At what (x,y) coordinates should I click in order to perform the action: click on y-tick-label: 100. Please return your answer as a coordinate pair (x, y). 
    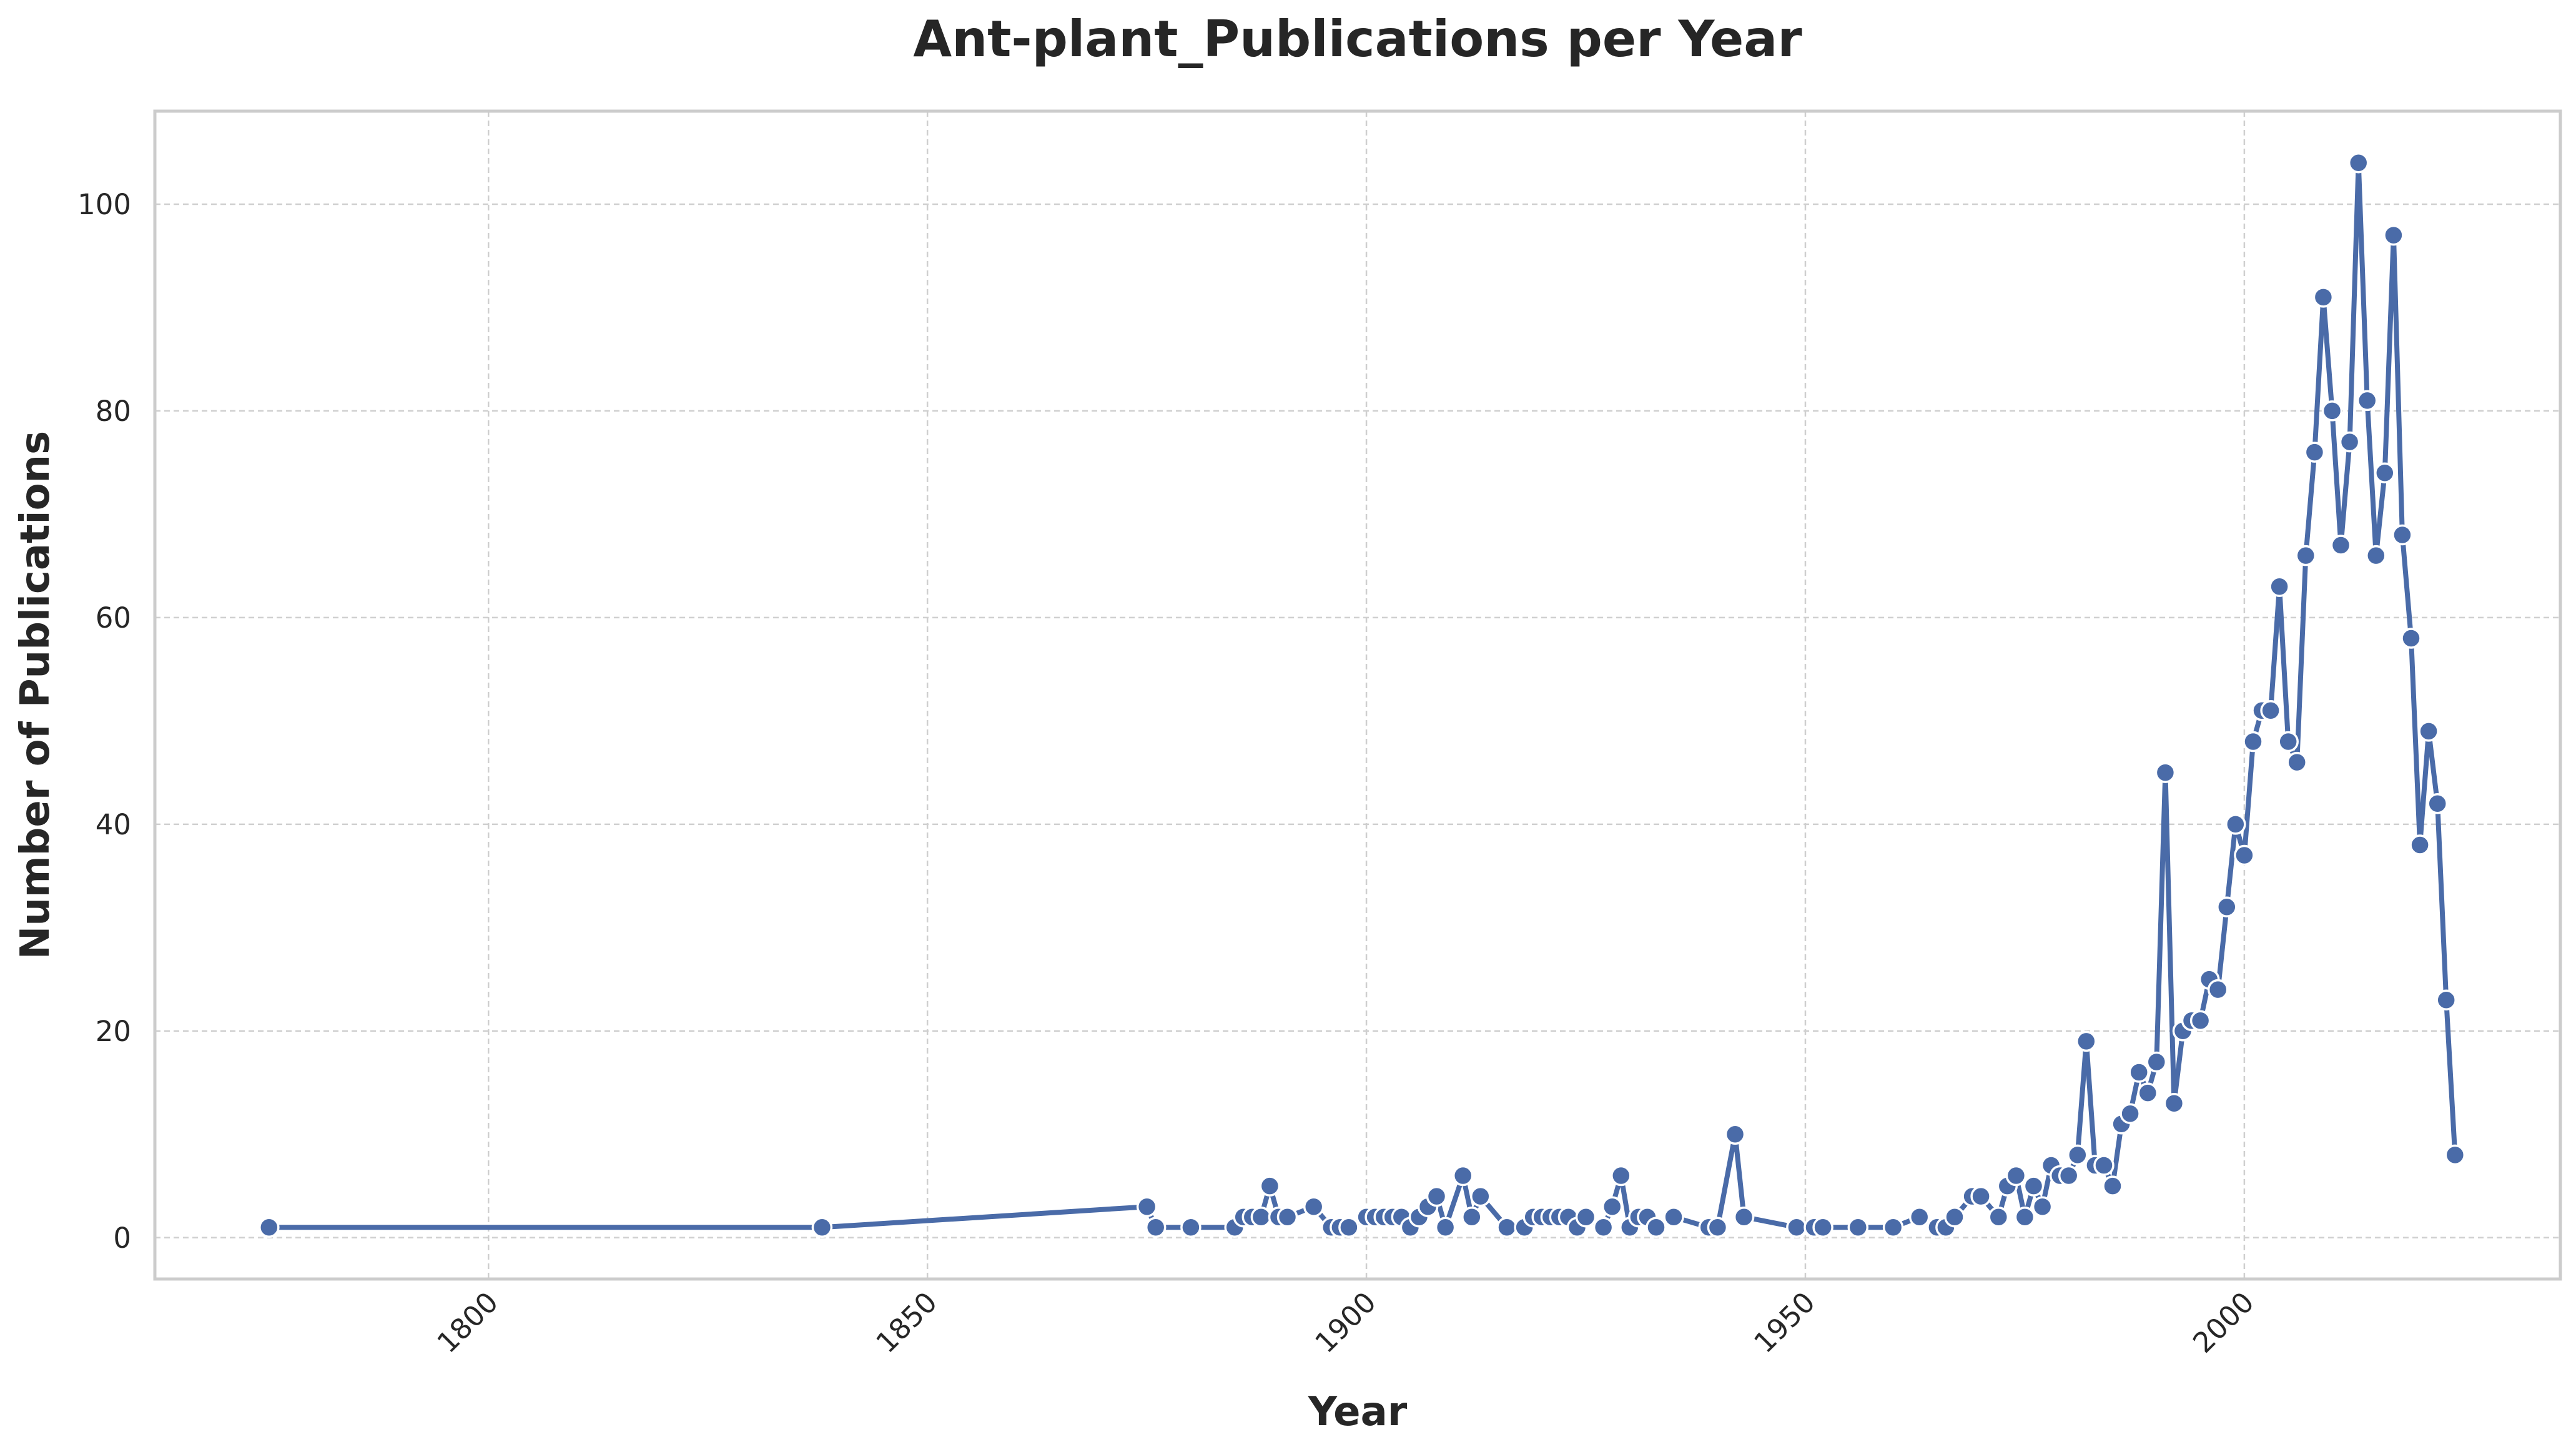
    Looking at the image, I should click on (104, 204).